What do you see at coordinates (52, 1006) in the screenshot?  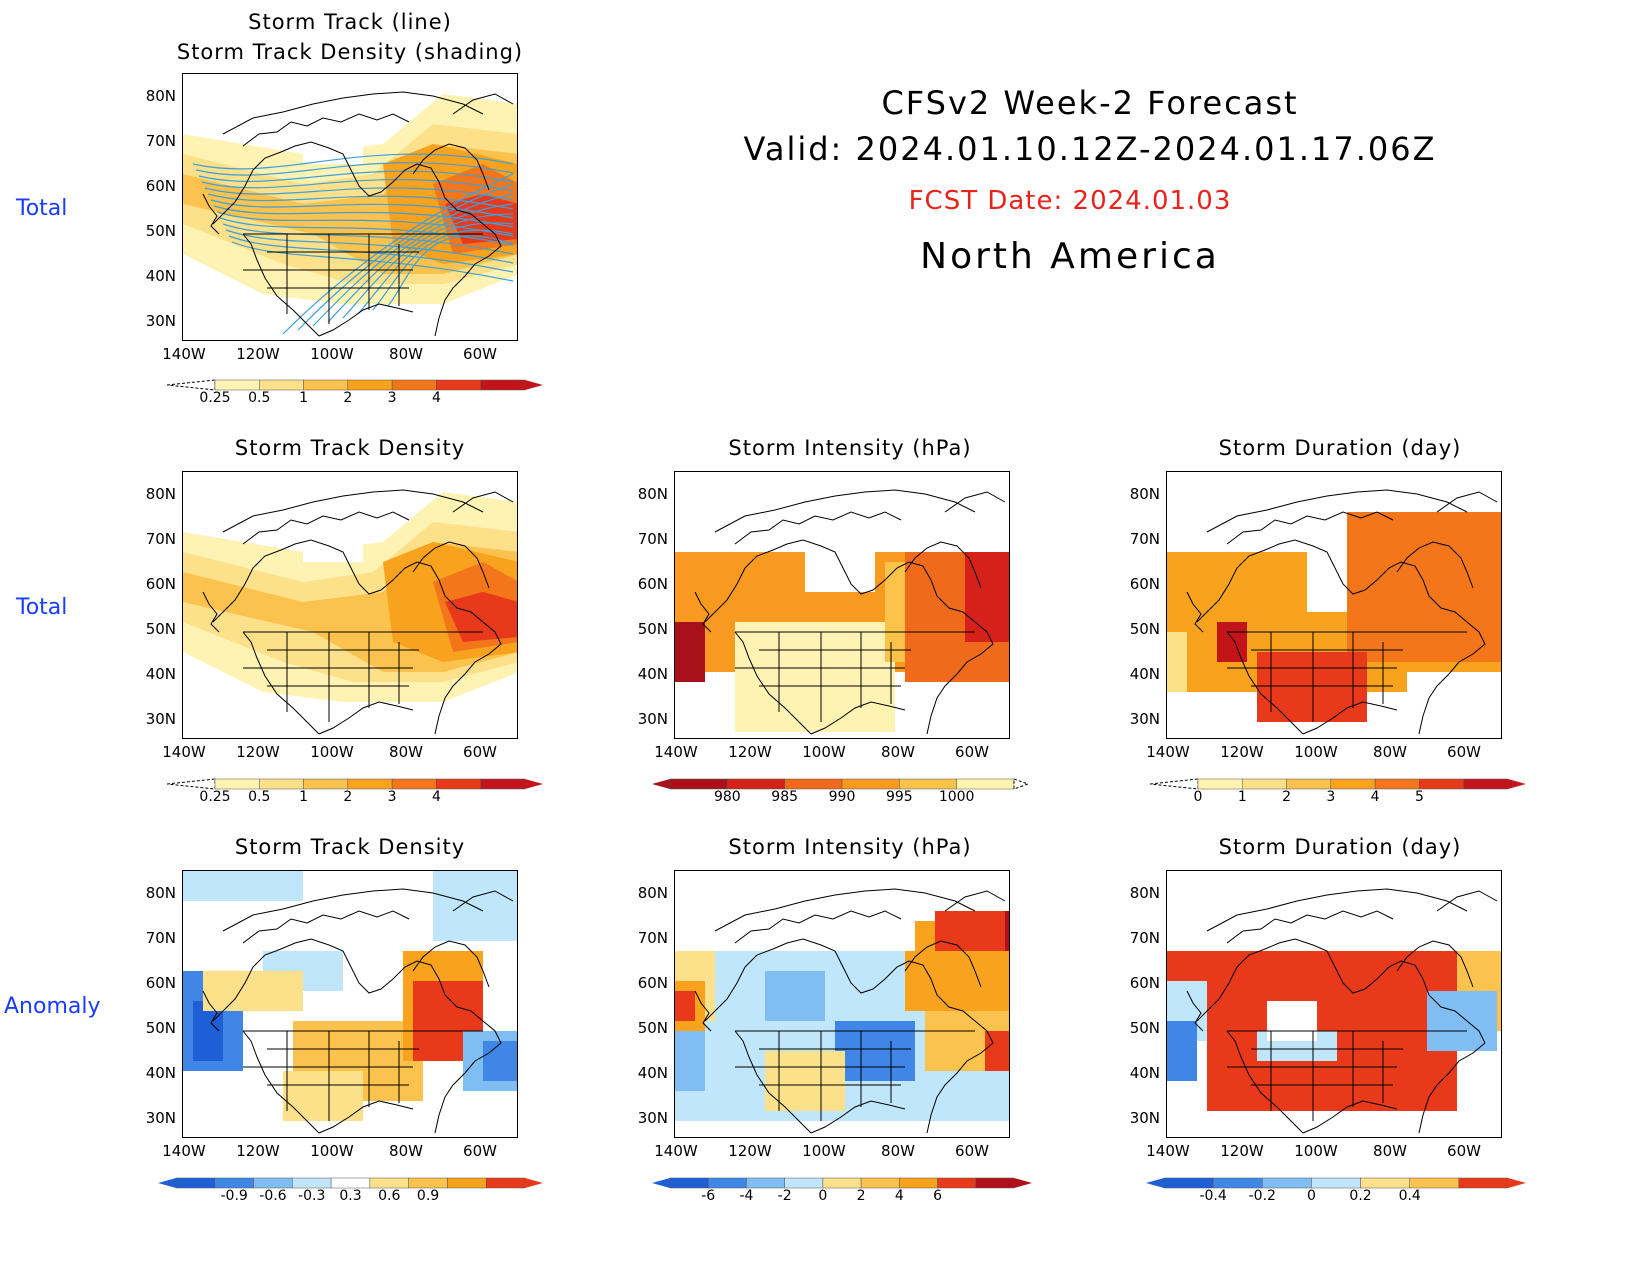 I see `row-label-3: Anomaly` at bounding box center [52, 1006].